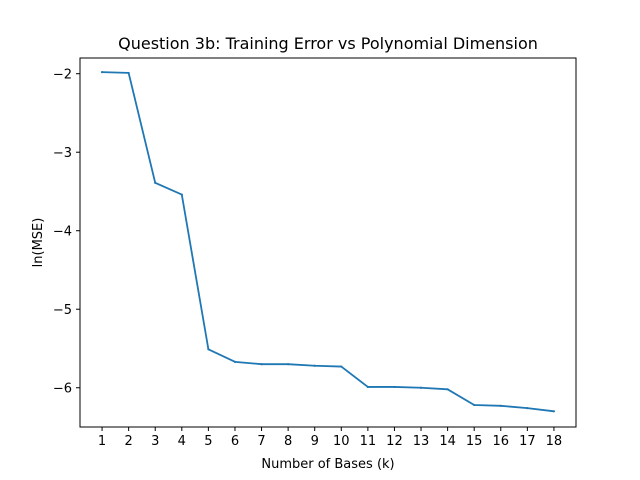  Describe the element at coordinates (62, 310) in the screenshot. I see `y-tick-label: −5` at that location.